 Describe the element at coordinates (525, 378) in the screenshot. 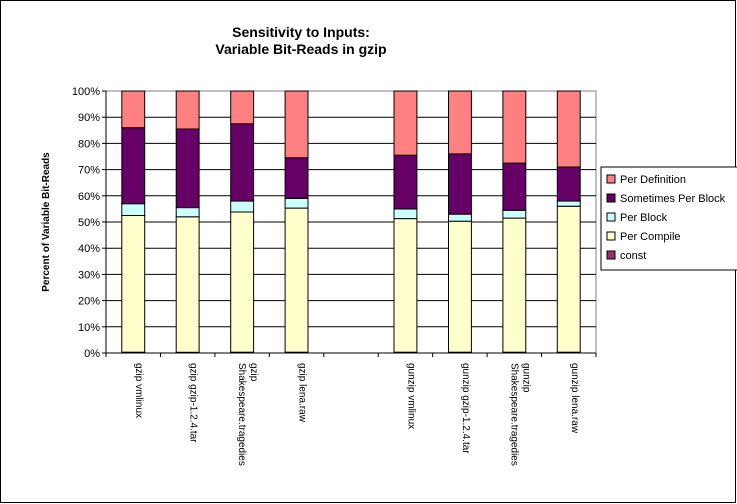

I see `x-tick-label: gunzip` at that location.